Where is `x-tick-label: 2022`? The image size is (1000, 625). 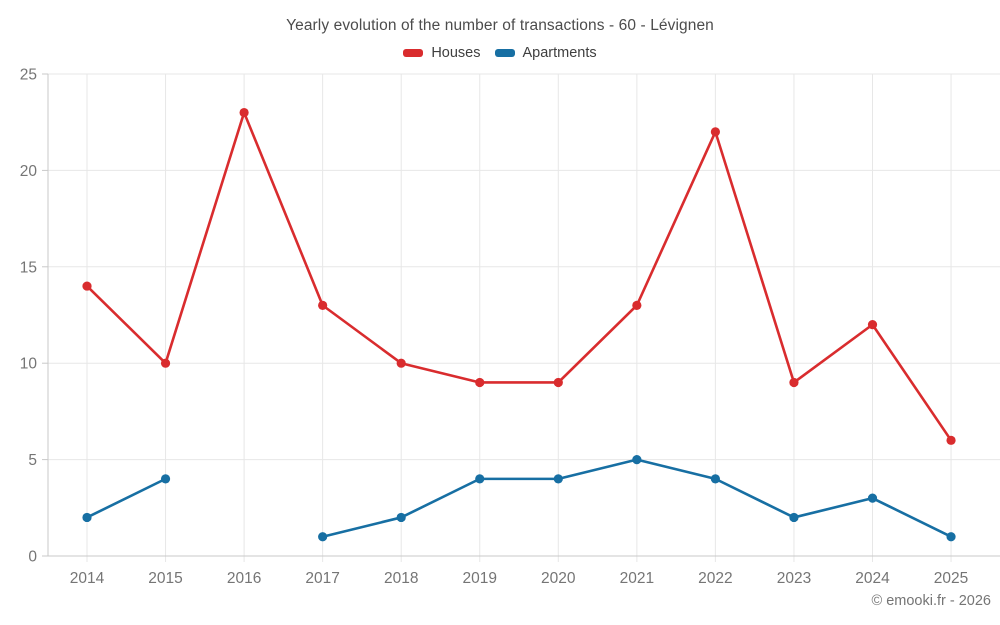 x-tick-label: 2022 is located at coordinates (715, 578).